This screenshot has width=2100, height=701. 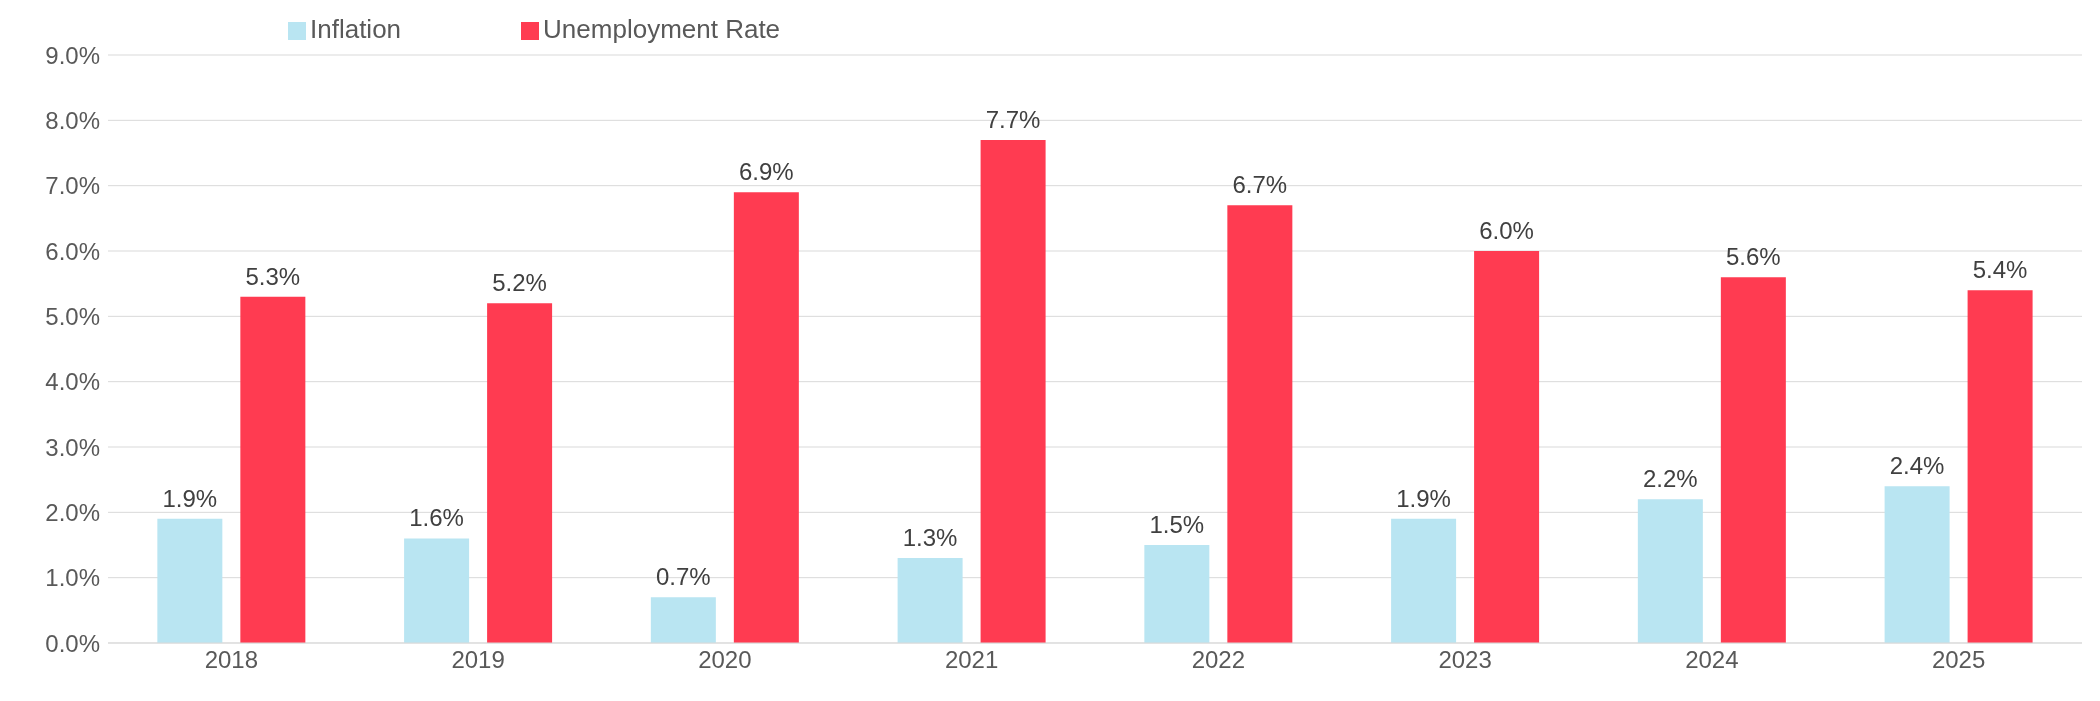 What do you see at coordinates (72, 55) in the screenshot?
I see `y-tick-label: 9.0%` at bounding box center [72, 55].